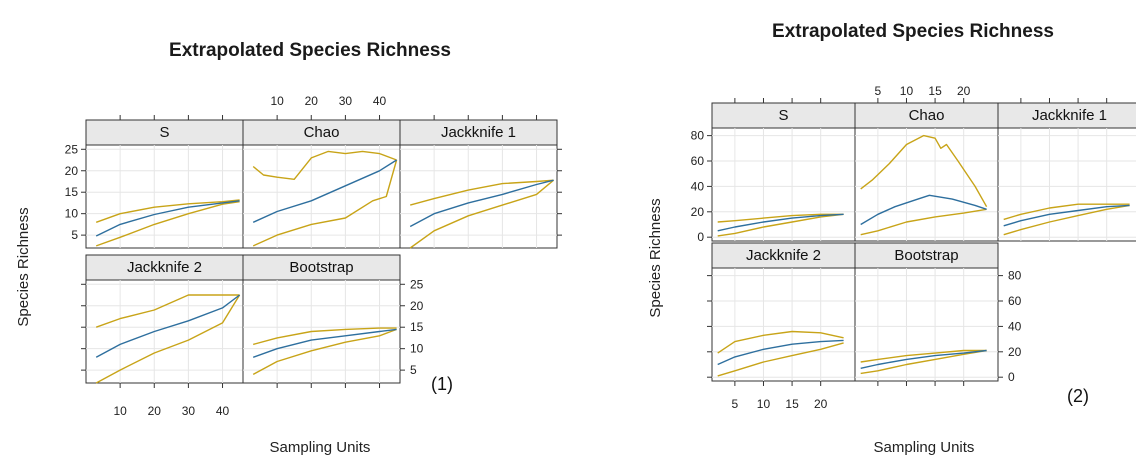  What do you see at coordinates (413, 370) in the screenshot?
I see `y-tick-label: 5` at bounding box center [413, 370].